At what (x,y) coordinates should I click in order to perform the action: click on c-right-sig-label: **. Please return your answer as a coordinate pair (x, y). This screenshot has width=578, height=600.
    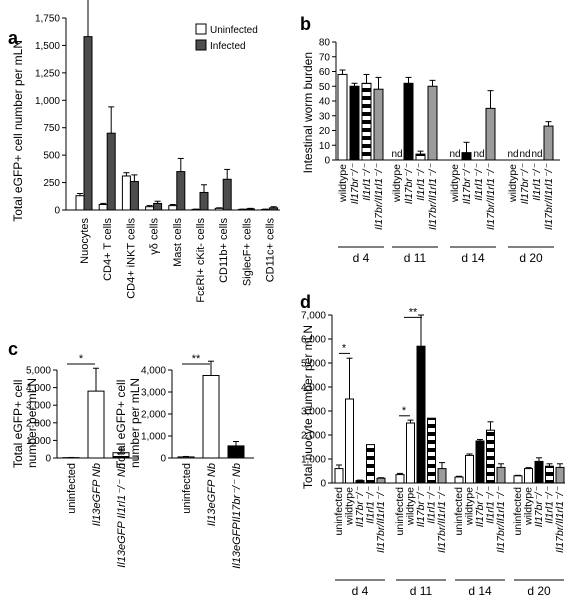
    Looking at the image, I should click on (196, 359).